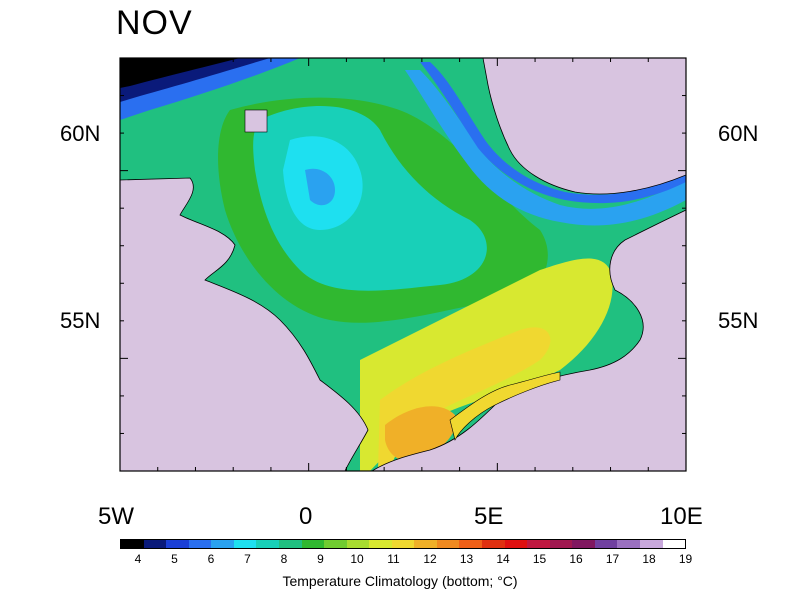 This screenshot has width=800, height=600. Describe the element at coordinates (174, 559) in the screenshot. I see `colorbar-tick-label: 5` at that location.